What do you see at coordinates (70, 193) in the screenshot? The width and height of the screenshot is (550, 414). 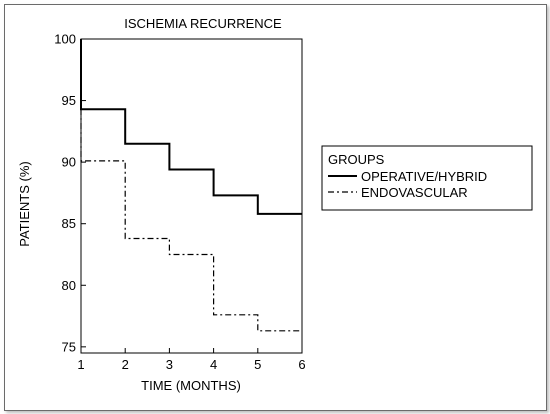 I see `y-axis-ticks: 75 80 85 90 95 100` at bounding box center [70, 193].